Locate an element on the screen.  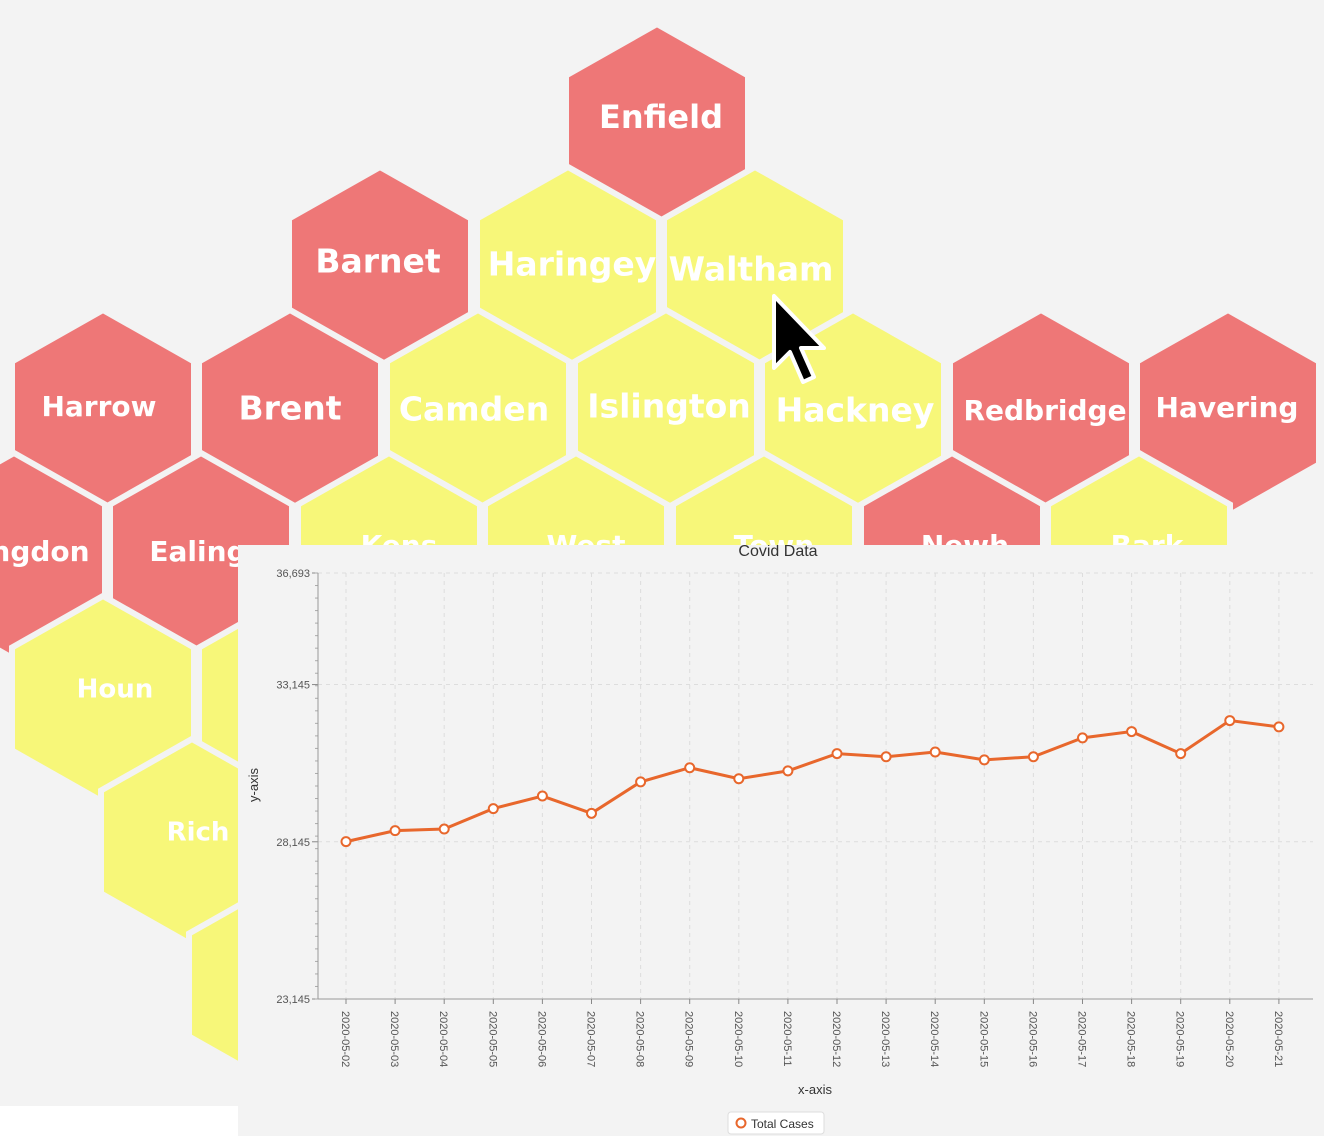
x-tick-label: 2020-05-12 is located at coordinates (836, 1039).